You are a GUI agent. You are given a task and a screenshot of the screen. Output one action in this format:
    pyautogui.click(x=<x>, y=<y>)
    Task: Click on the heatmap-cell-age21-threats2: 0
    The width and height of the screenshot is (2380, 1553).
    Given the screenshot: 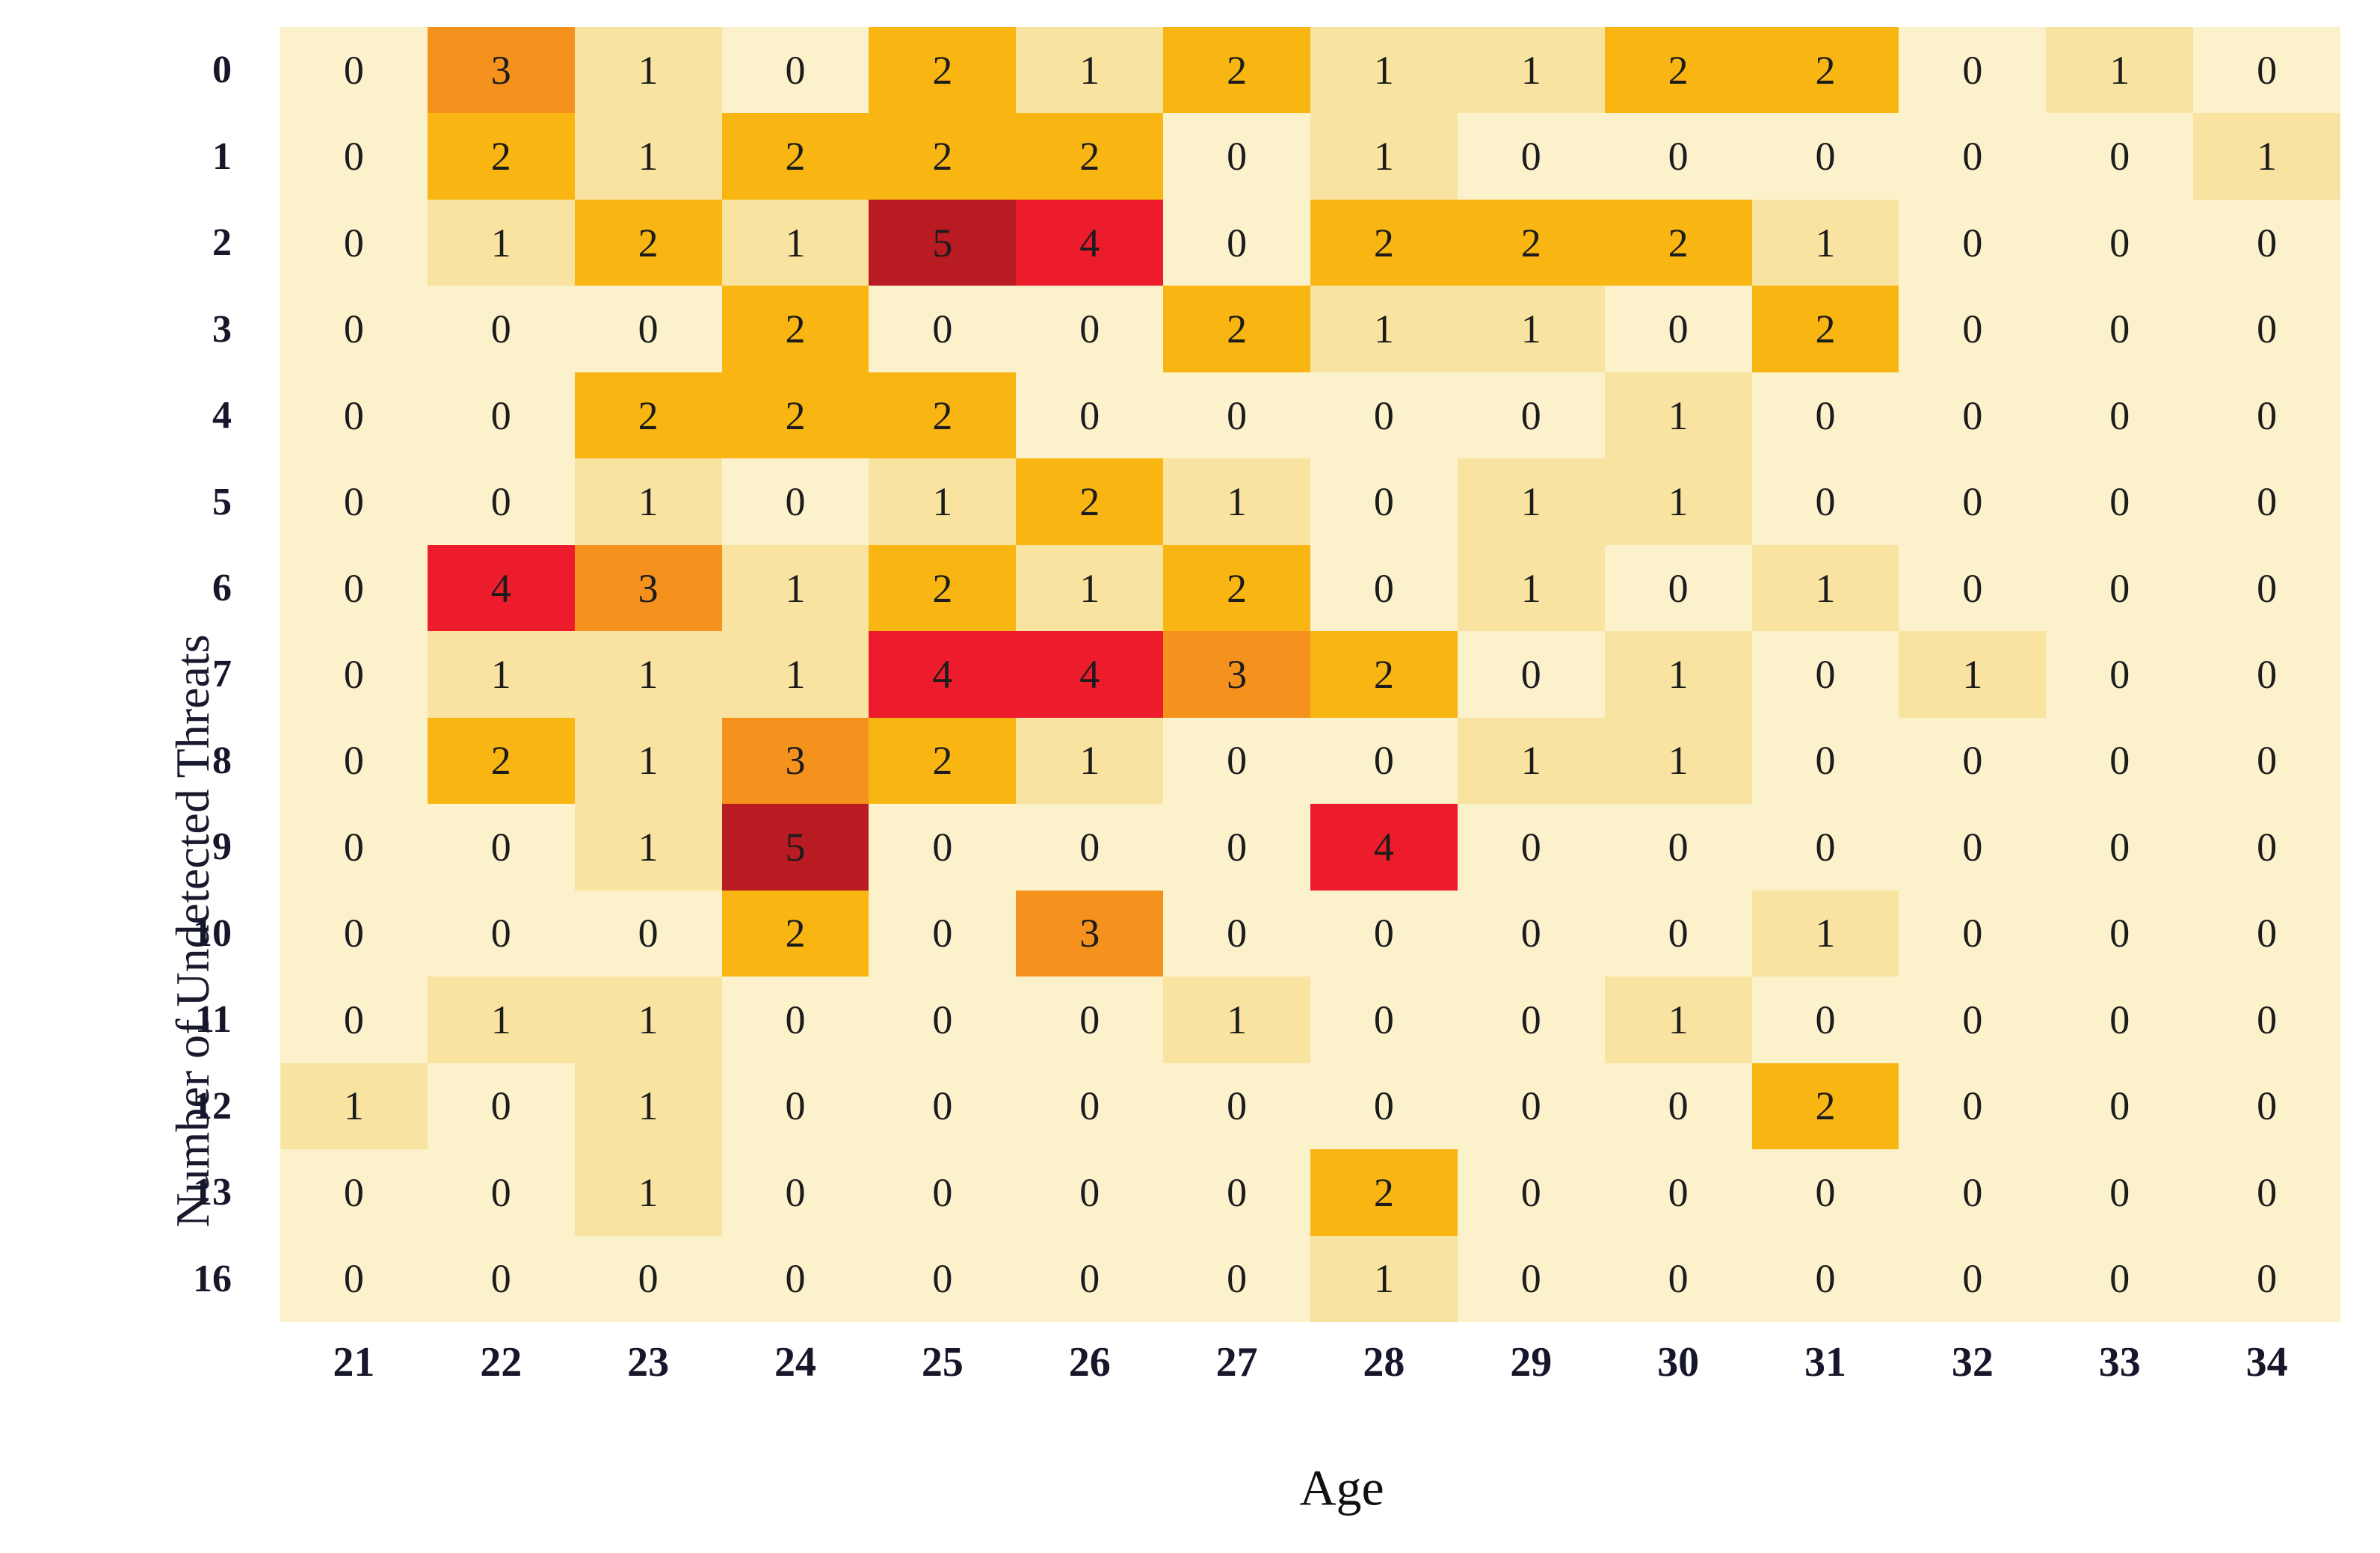 What is the action you would take?
    pyautogui.click(x=354, y=243)
    